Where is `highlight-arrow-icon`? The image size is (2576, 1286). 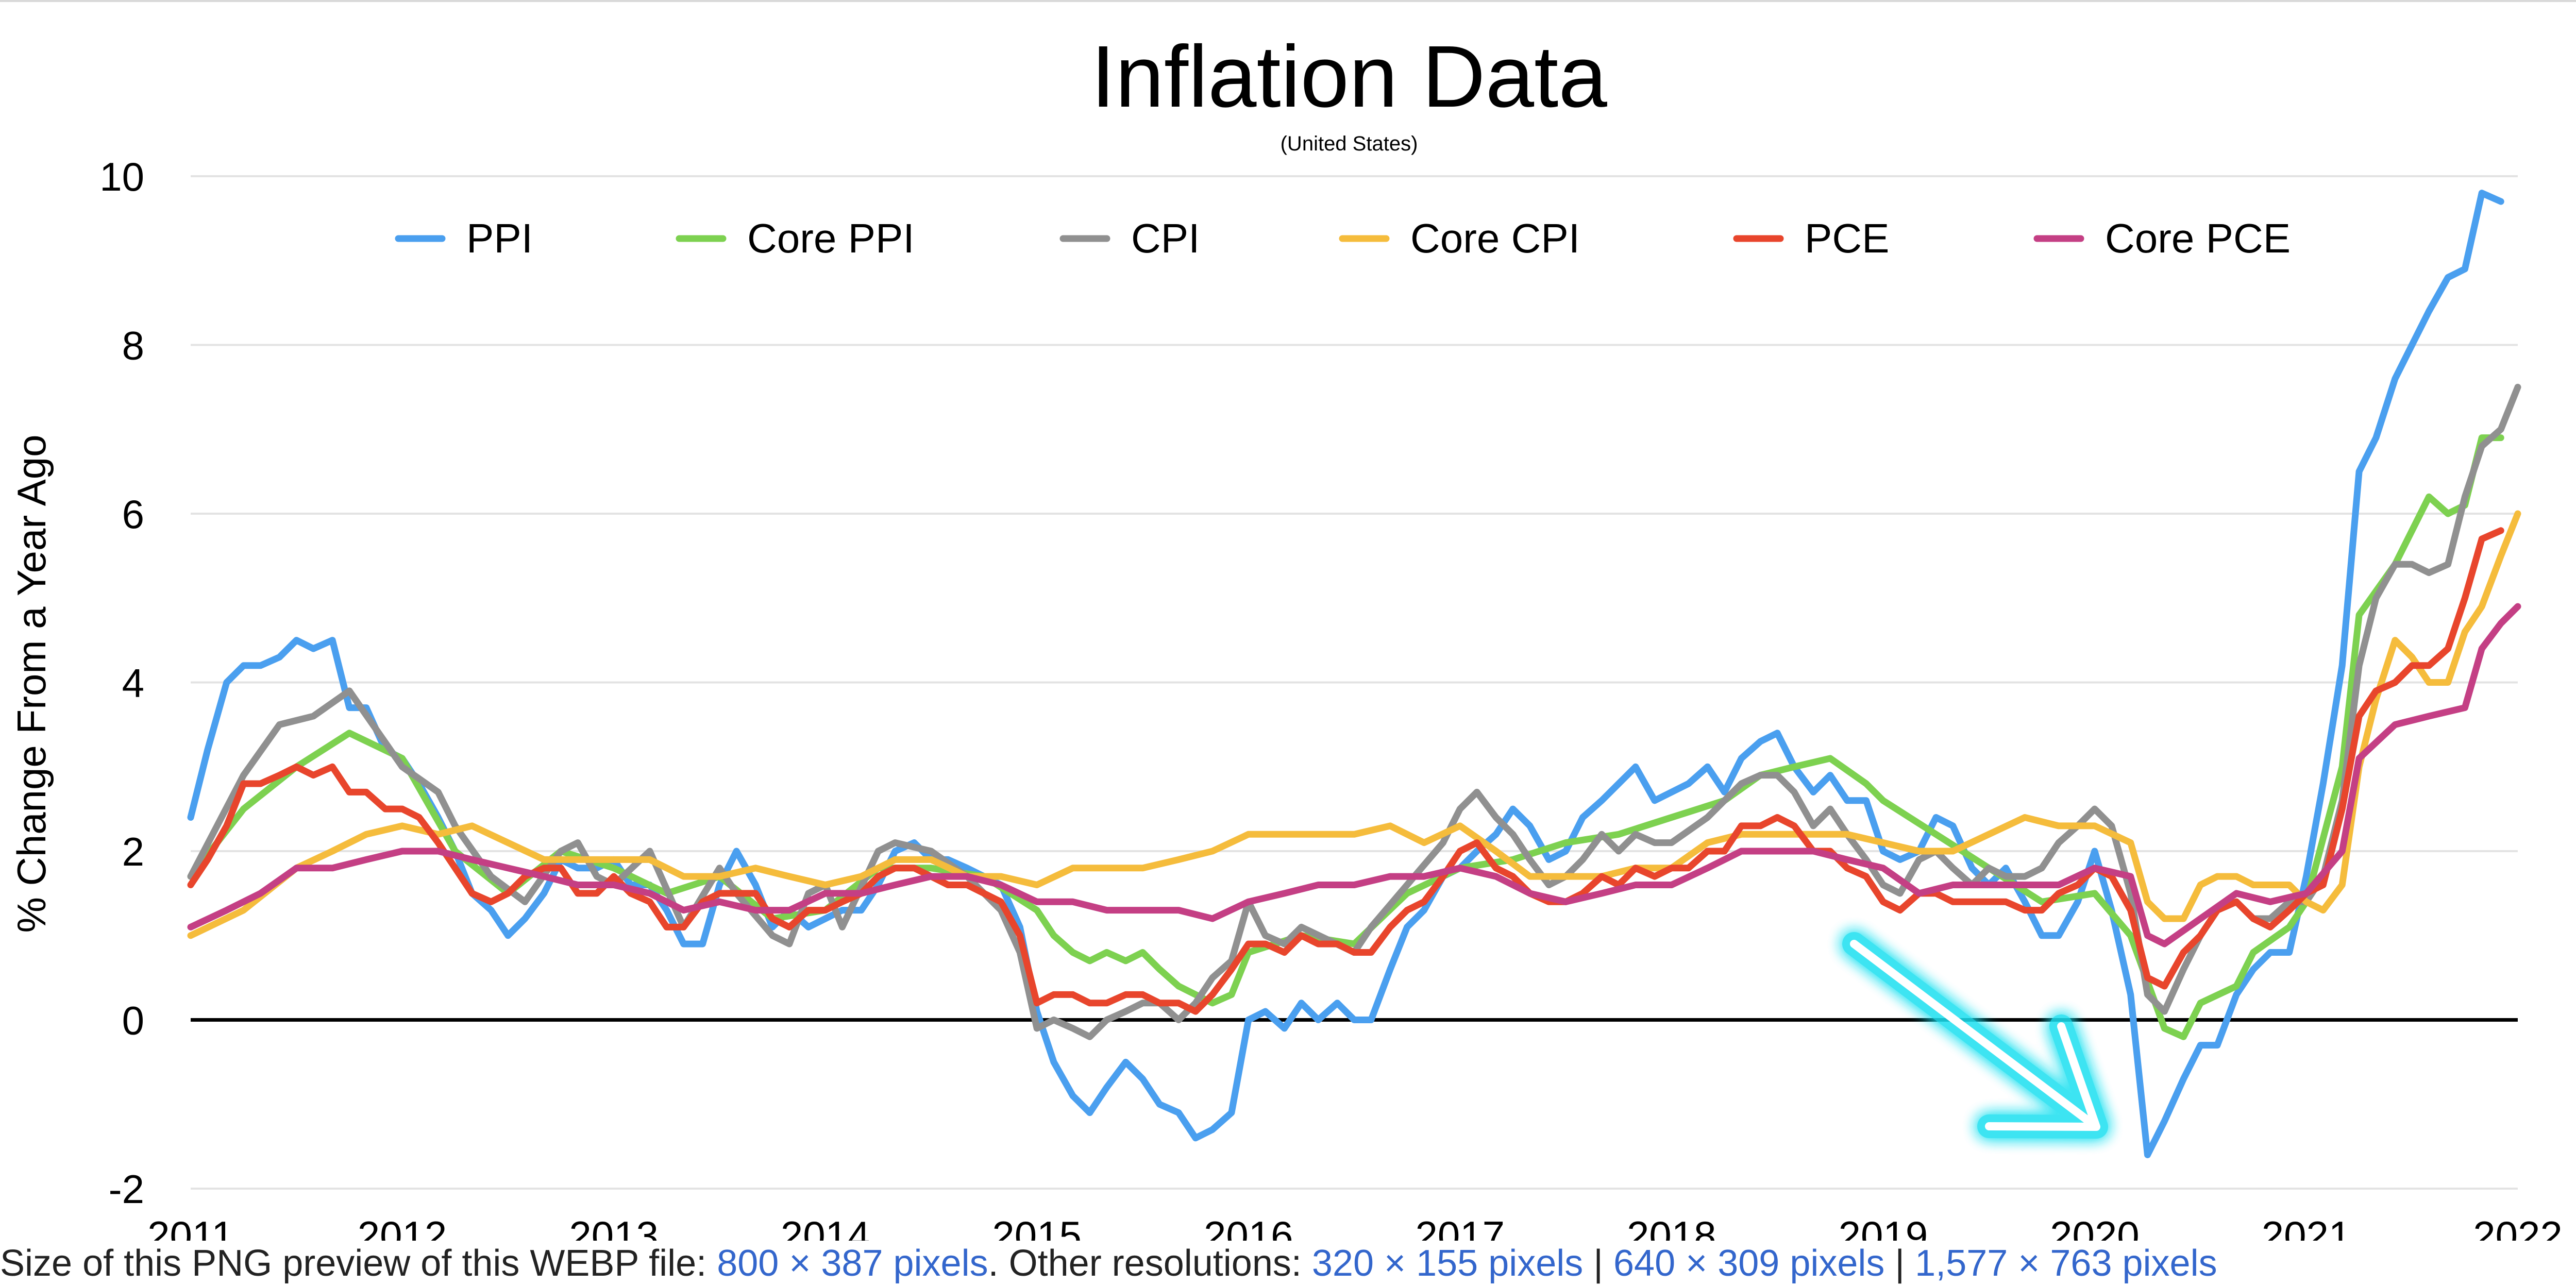 highlight-arrow-icon is located at coordinates (1975, 1035).